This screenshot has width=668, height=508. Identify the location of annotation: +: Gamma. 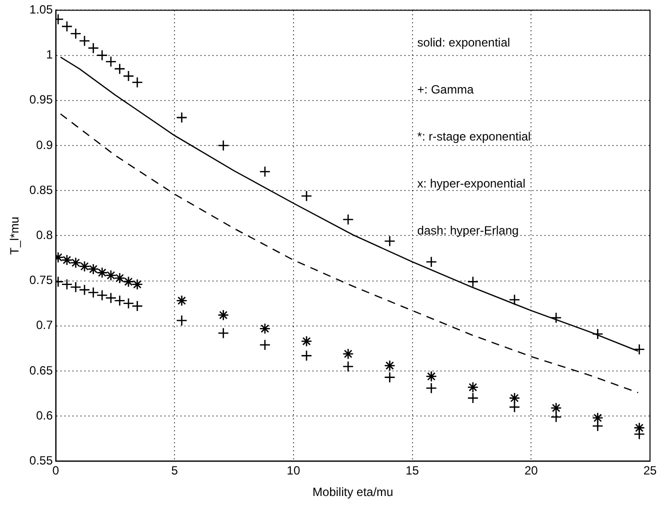
(445, 89).